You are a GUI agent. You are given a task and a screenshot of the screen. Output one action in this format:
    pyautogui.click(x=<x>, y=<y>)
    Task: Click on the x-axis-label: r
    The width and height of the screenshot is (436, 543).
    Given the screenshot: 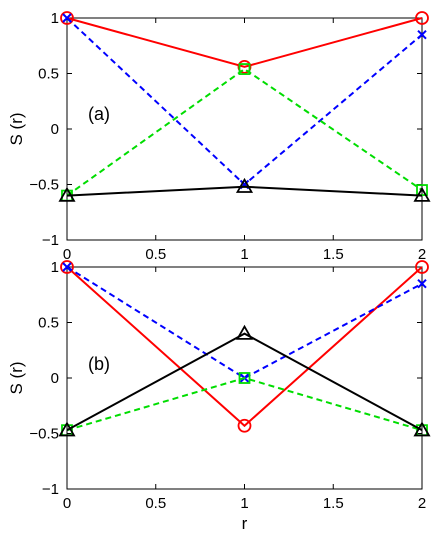 What is the action you would take?
    pyautogui.click(x=245, y=523)
    